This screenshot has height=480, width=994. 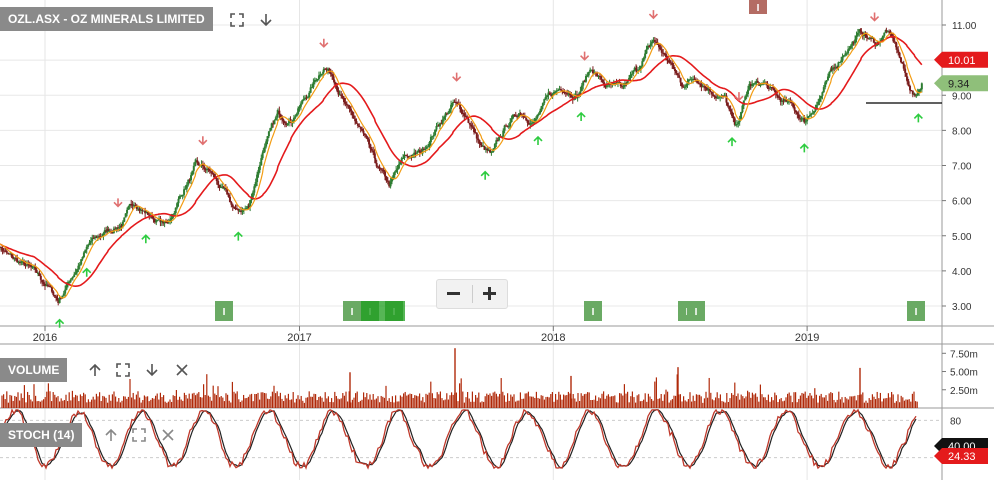 What do you see at coordinates (958, 84) in the screenshot?
I see `last-price-tag-label: 9.34` at bounding box center [958, 84].